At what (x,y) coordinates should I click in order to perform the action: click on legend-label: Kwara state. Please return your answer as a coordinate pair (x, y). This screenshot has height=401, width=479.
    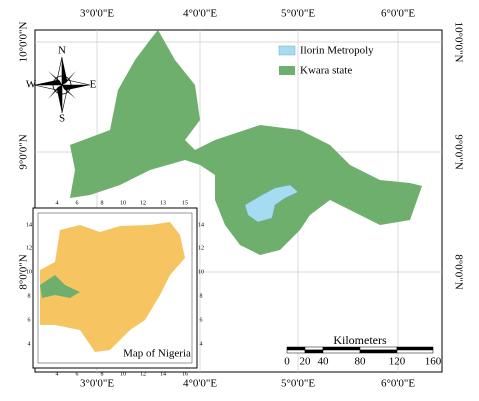
    Looking at the image, I should click on (326, 71).